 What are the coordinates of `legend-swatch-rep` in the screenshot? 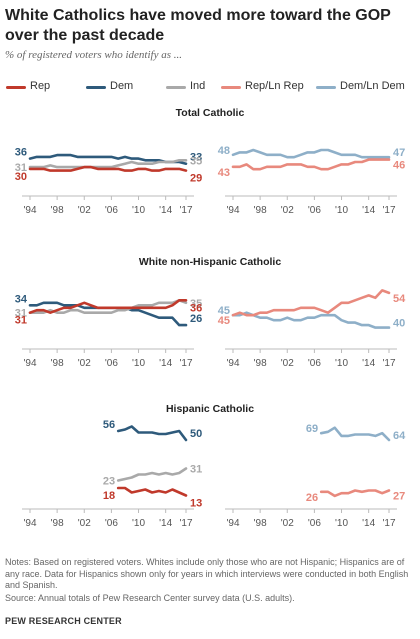 It's located at (16, 87).